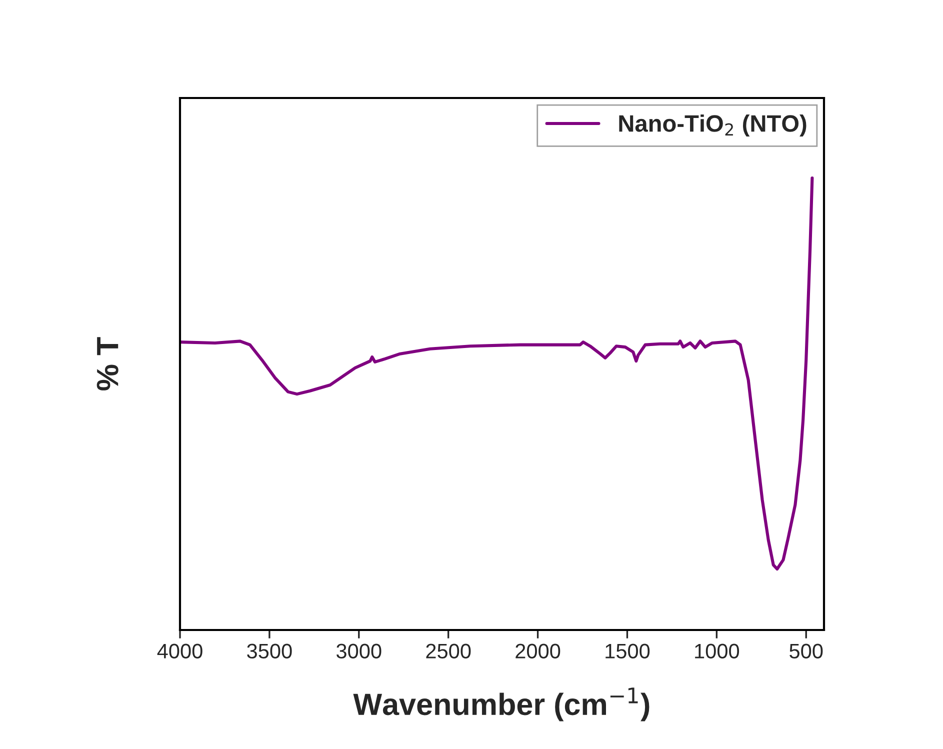  What do you see at coordinates (179, 651) in the screenshot?
I see `x-tick-label: 4000` at bounding box center [179, 651].